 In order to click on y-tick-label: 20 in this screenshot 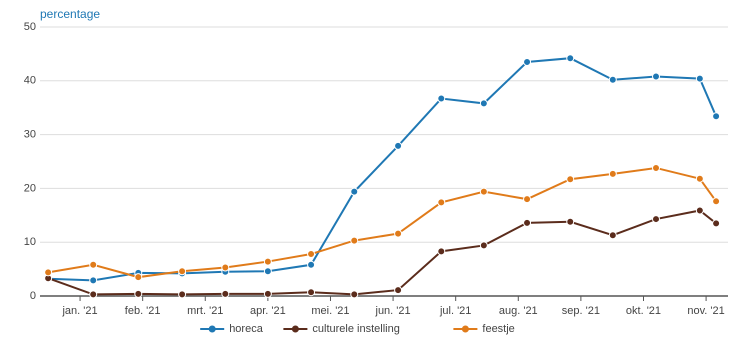, I will do `click(30, 188)`.